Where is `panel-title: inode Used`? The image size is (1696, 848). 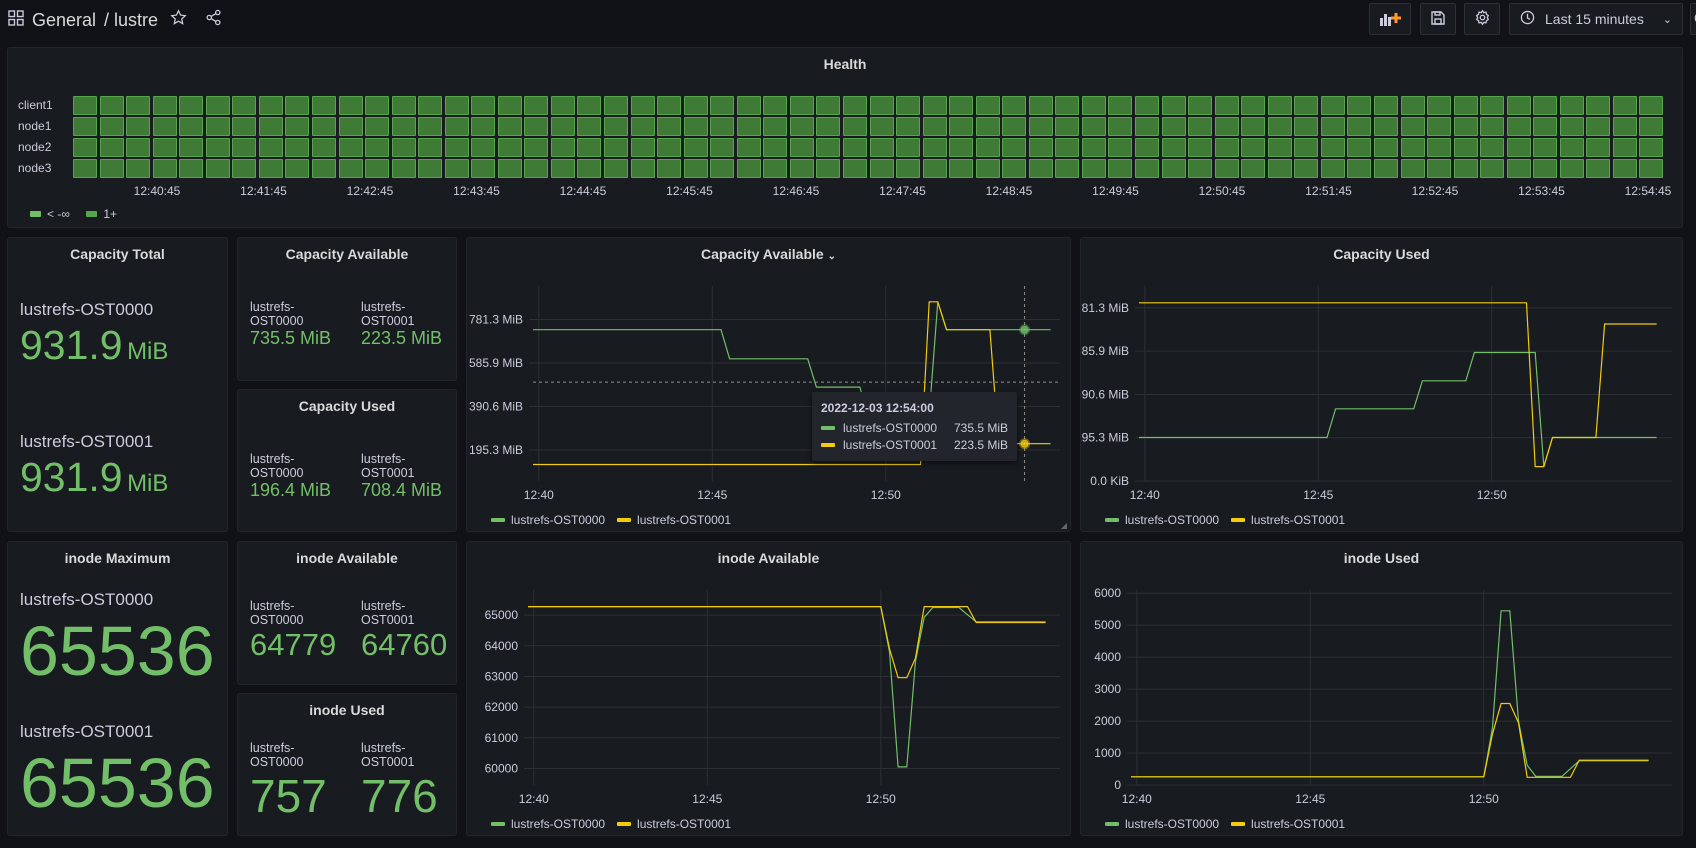
panel-title: inode Used is located at coordinates (1381, 558).